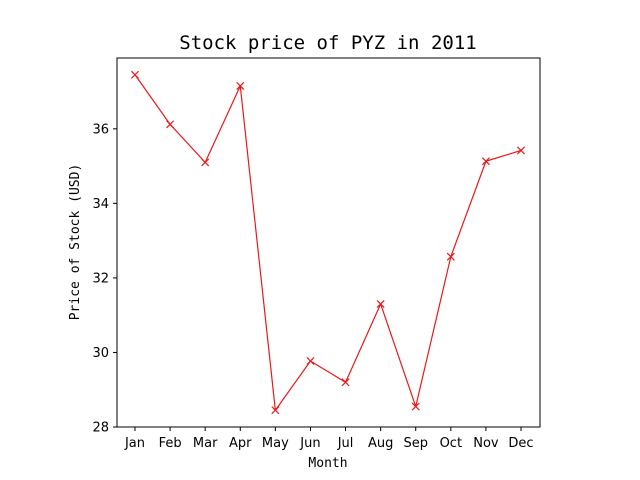  What do you see at coordinates (100, 428) in the screenshot?
I see `y-tick-label: 28` at bounding box center [100, 428].